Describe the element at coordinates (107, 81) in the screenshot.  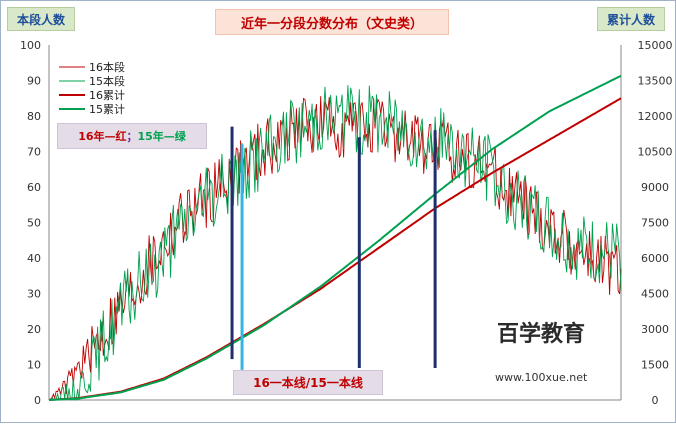
I see `legend-label: 15本段` at that location.